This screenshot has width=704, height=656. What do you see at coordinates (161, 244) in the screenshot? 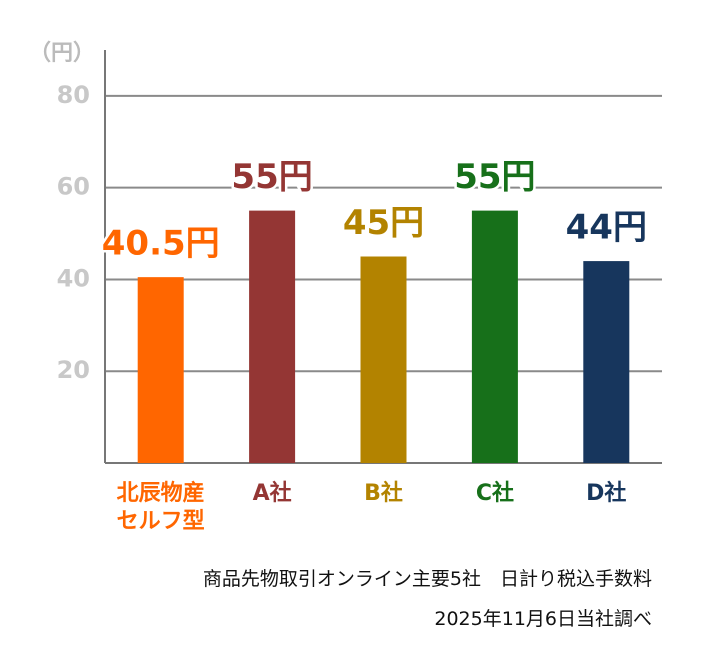
I see `value-label: 40.5円` at bounding box center [161, 244].